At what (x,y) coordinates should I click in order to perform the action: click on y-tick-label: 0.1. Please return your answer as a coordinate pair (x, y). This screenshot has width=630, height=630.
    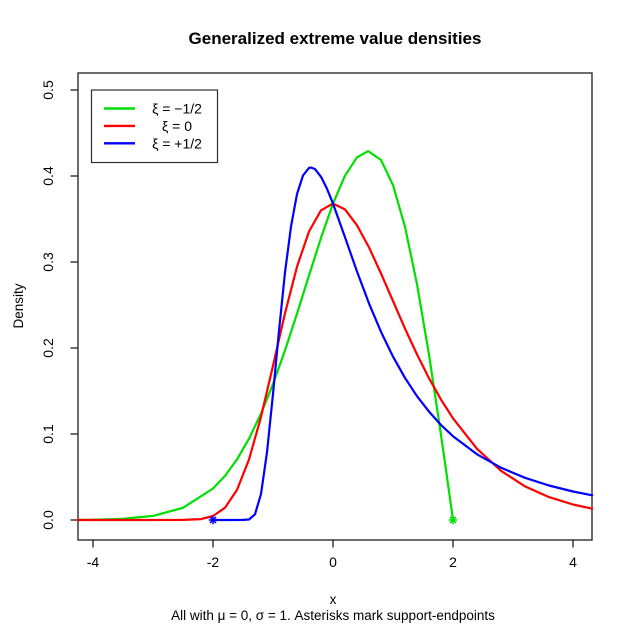
    Looking at the image, I should click on (48, 434).